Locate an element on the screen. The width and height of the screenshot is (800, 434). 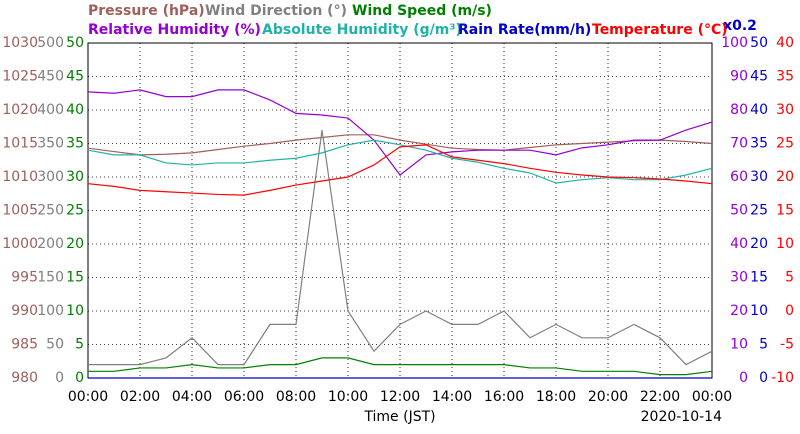
y-tick-label: 1000 is located at coordinates (20, 244).